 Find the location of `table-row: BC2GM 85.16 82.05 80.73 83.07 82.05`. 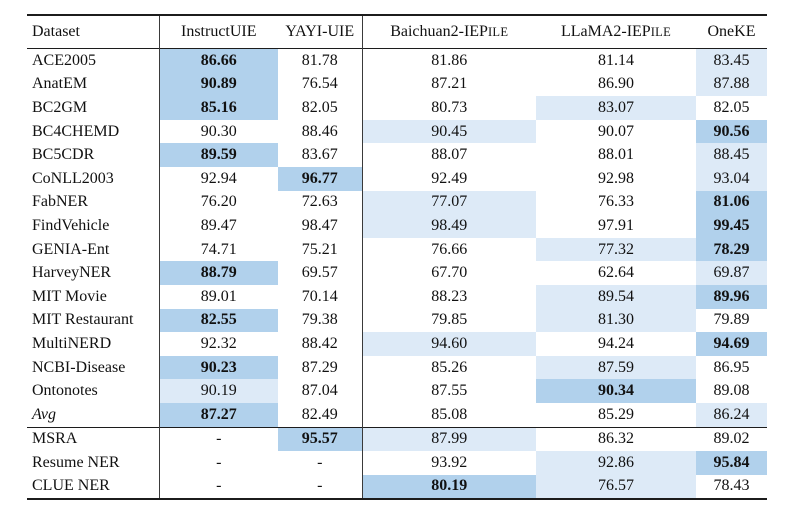

table-row: BC2GM 85.16 82.05 80.73 83.07 82.05 is located at coordinates (397, 108).